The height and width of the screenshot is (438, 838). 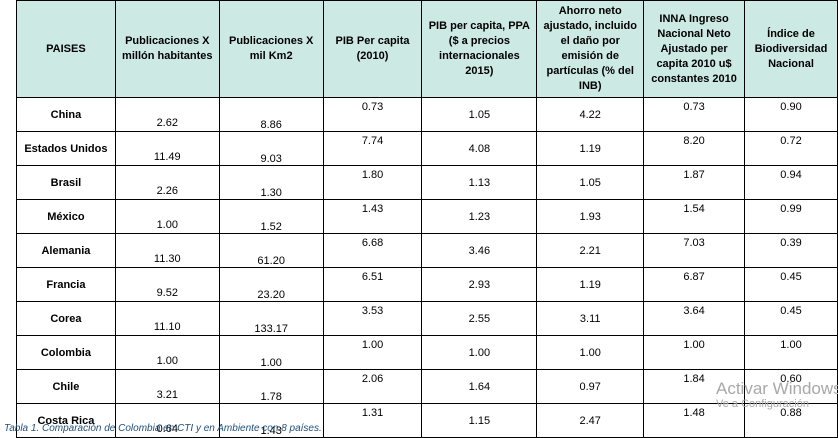 I want to click on inna-cell: 1.84, so click(x=694, y=386).